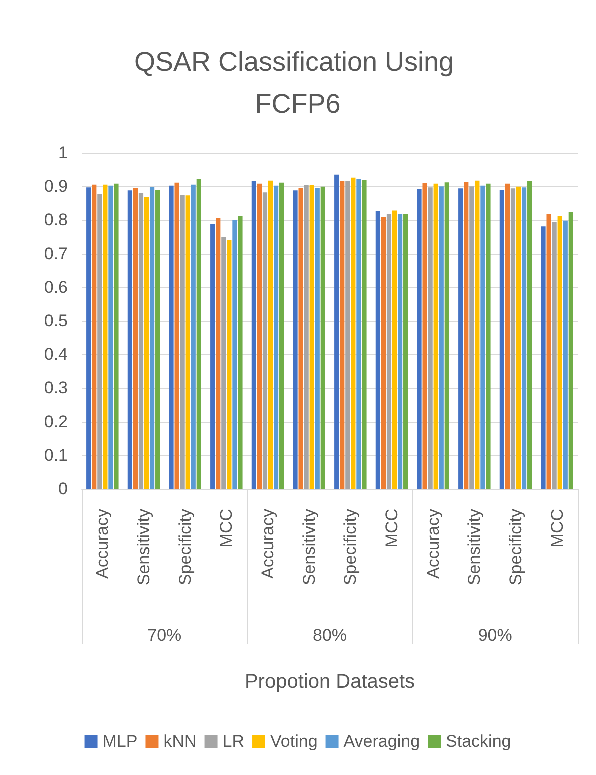 The width and height of the screenshot is (596, 775). I want to click on y-tick-label: 0.7, so click(56, 254).